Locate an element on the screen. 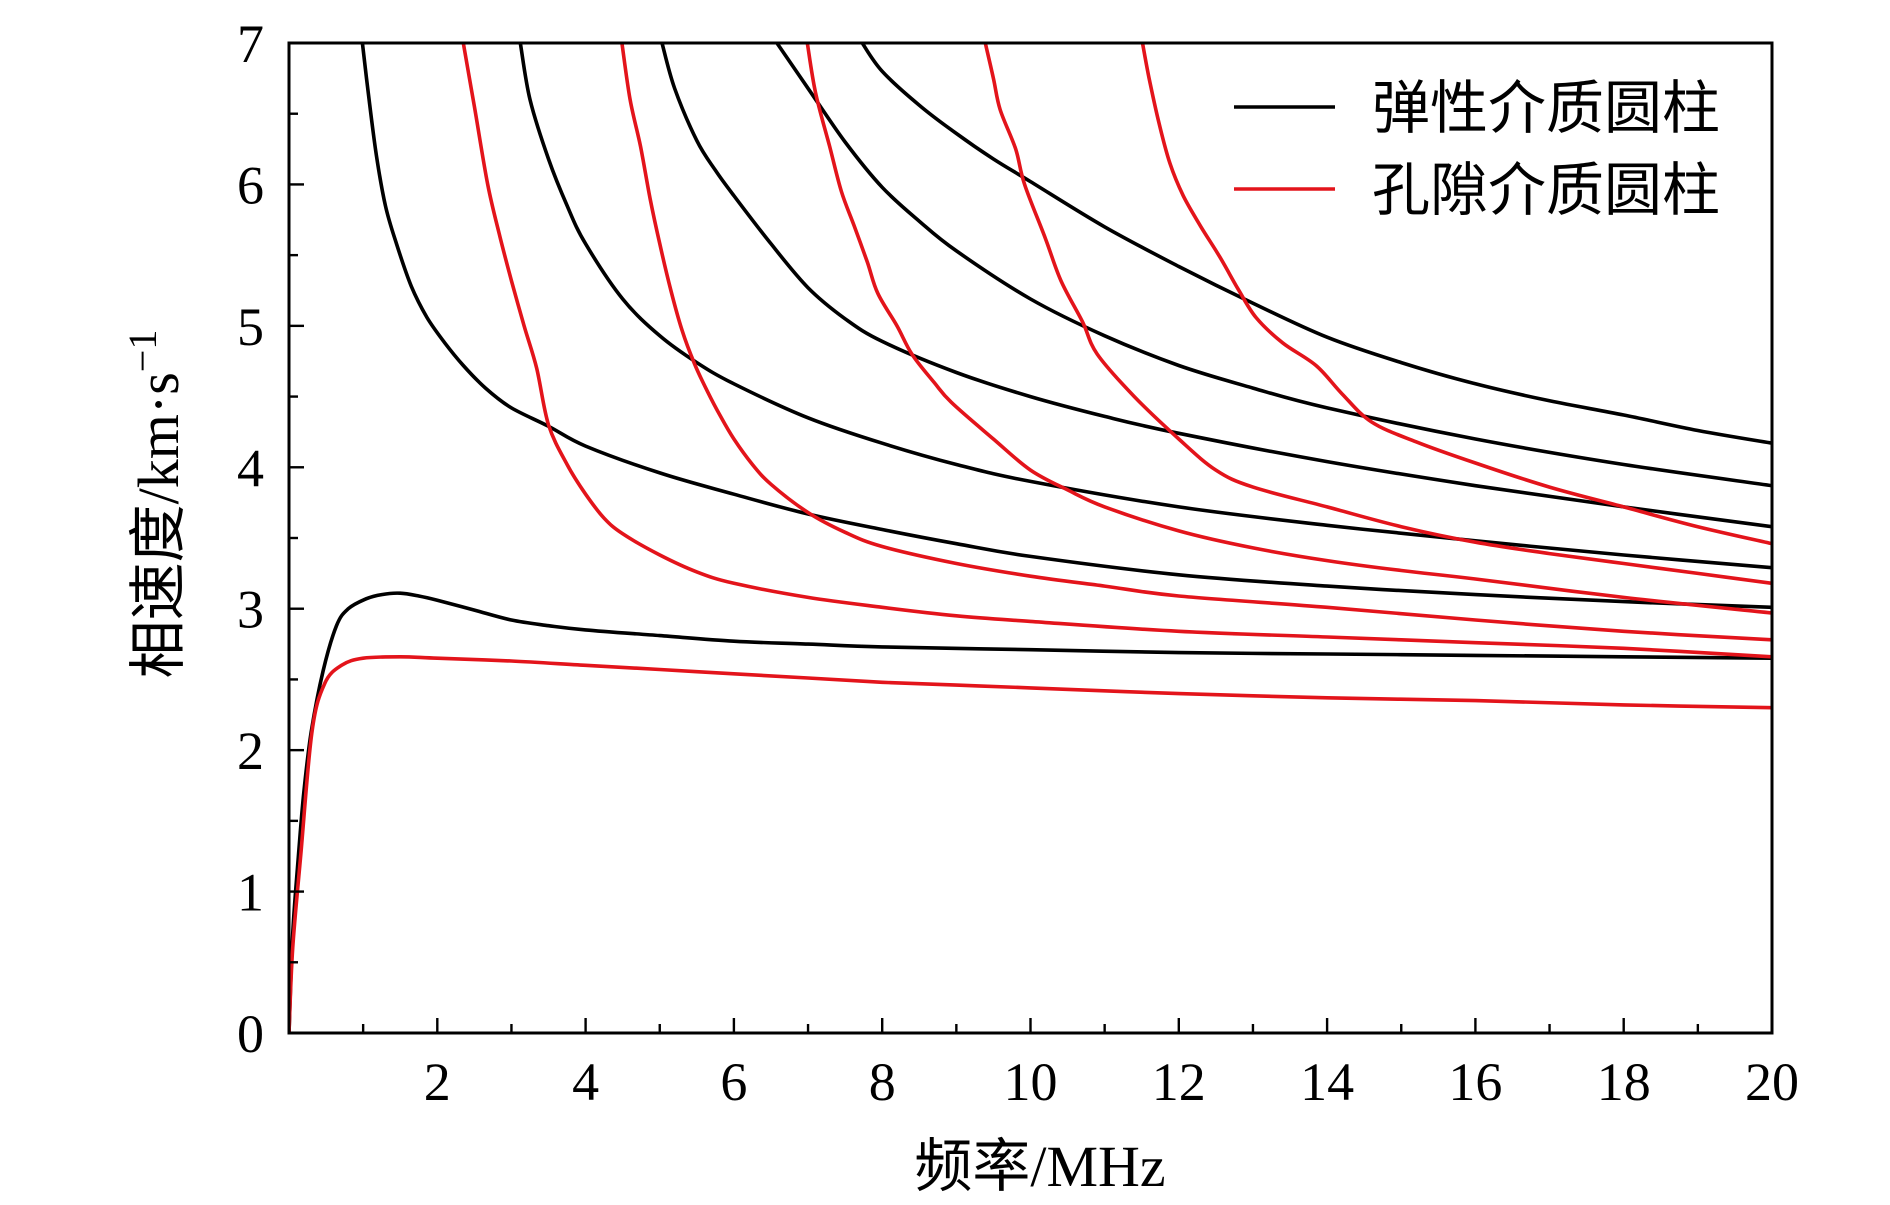  y-tick-label: 0 is located at coordinates (250, 1034).